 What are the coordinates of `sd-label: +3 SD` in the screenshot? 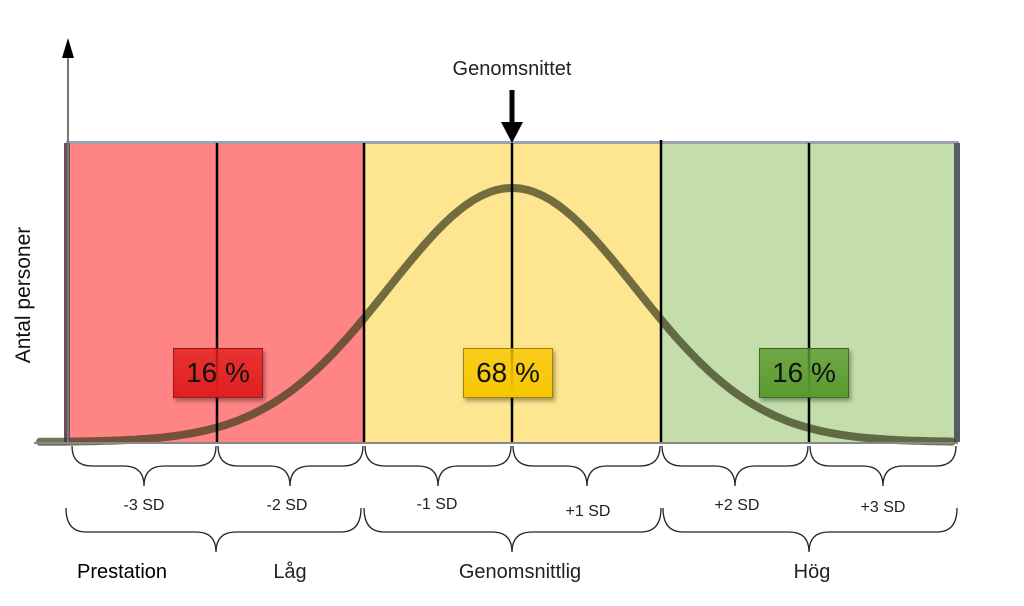 It's located at (883, 507).